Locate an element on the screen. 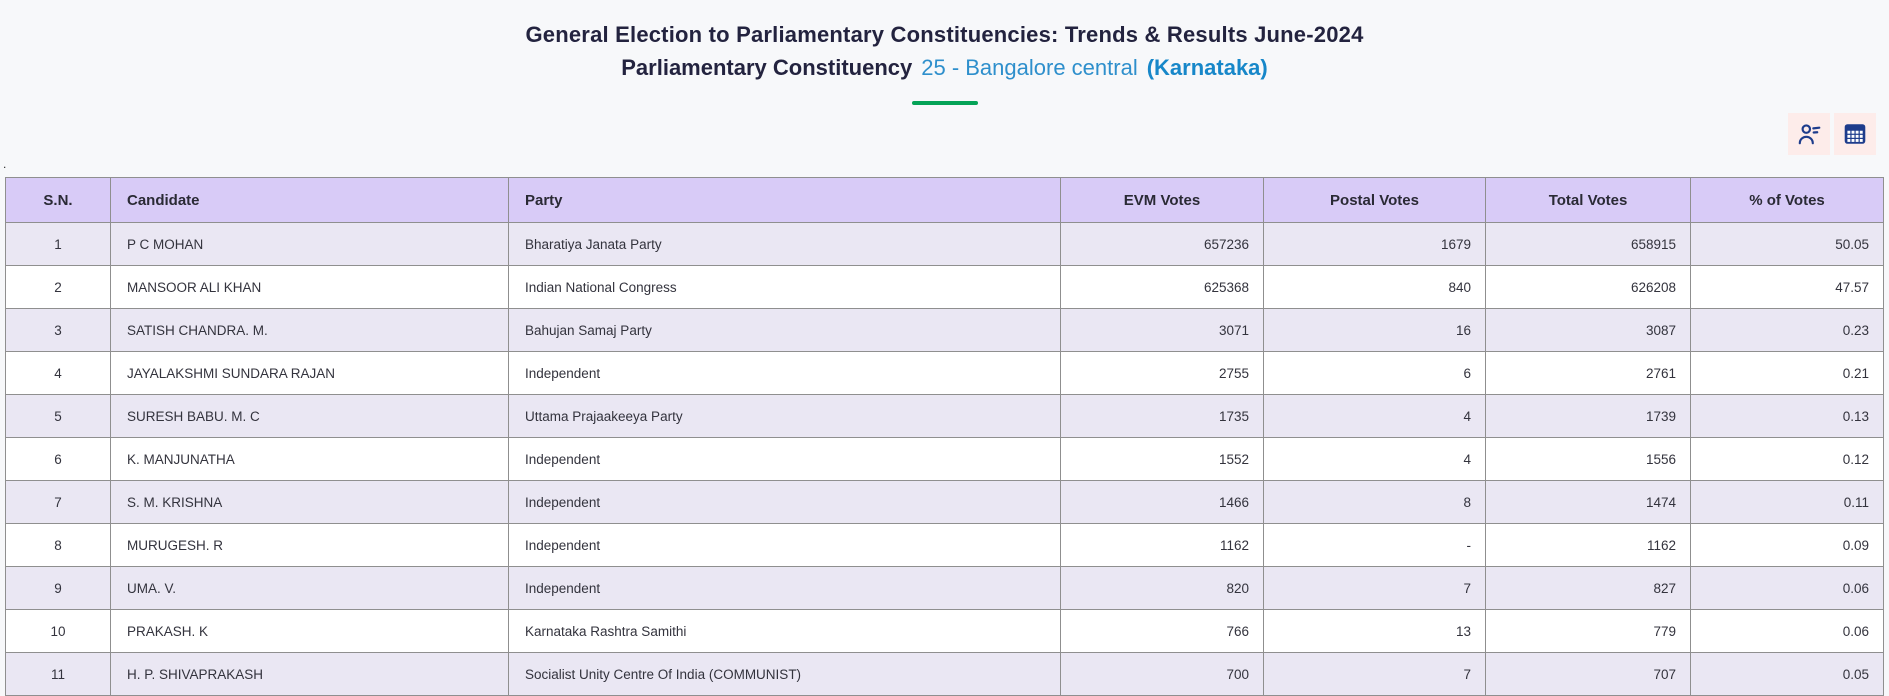  table-cell: MANSOOR ALI KHAN is located at coordinates (310, 287).